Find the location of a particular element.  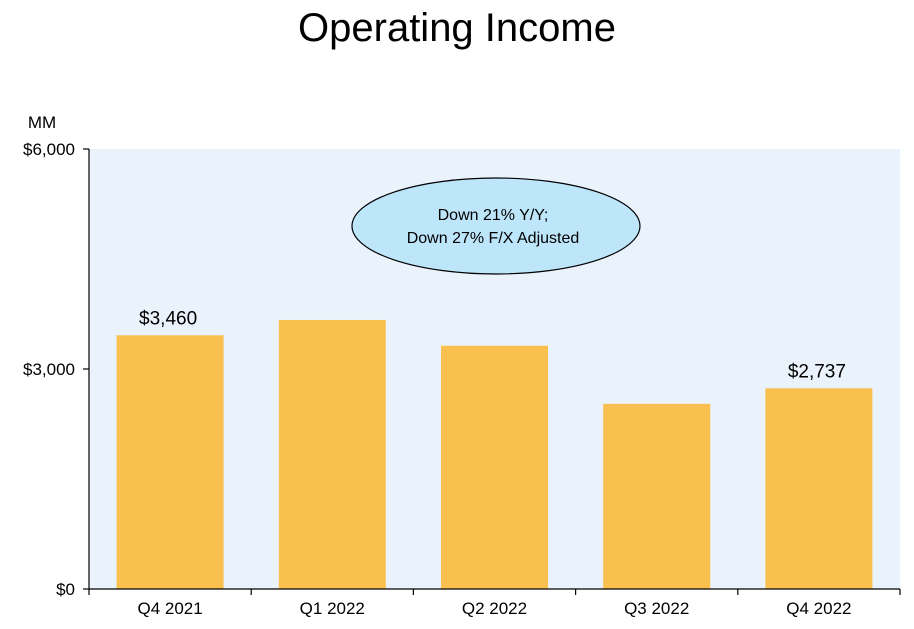

x-tick-label: Q1 2022 is located at coordinates (332, 608).